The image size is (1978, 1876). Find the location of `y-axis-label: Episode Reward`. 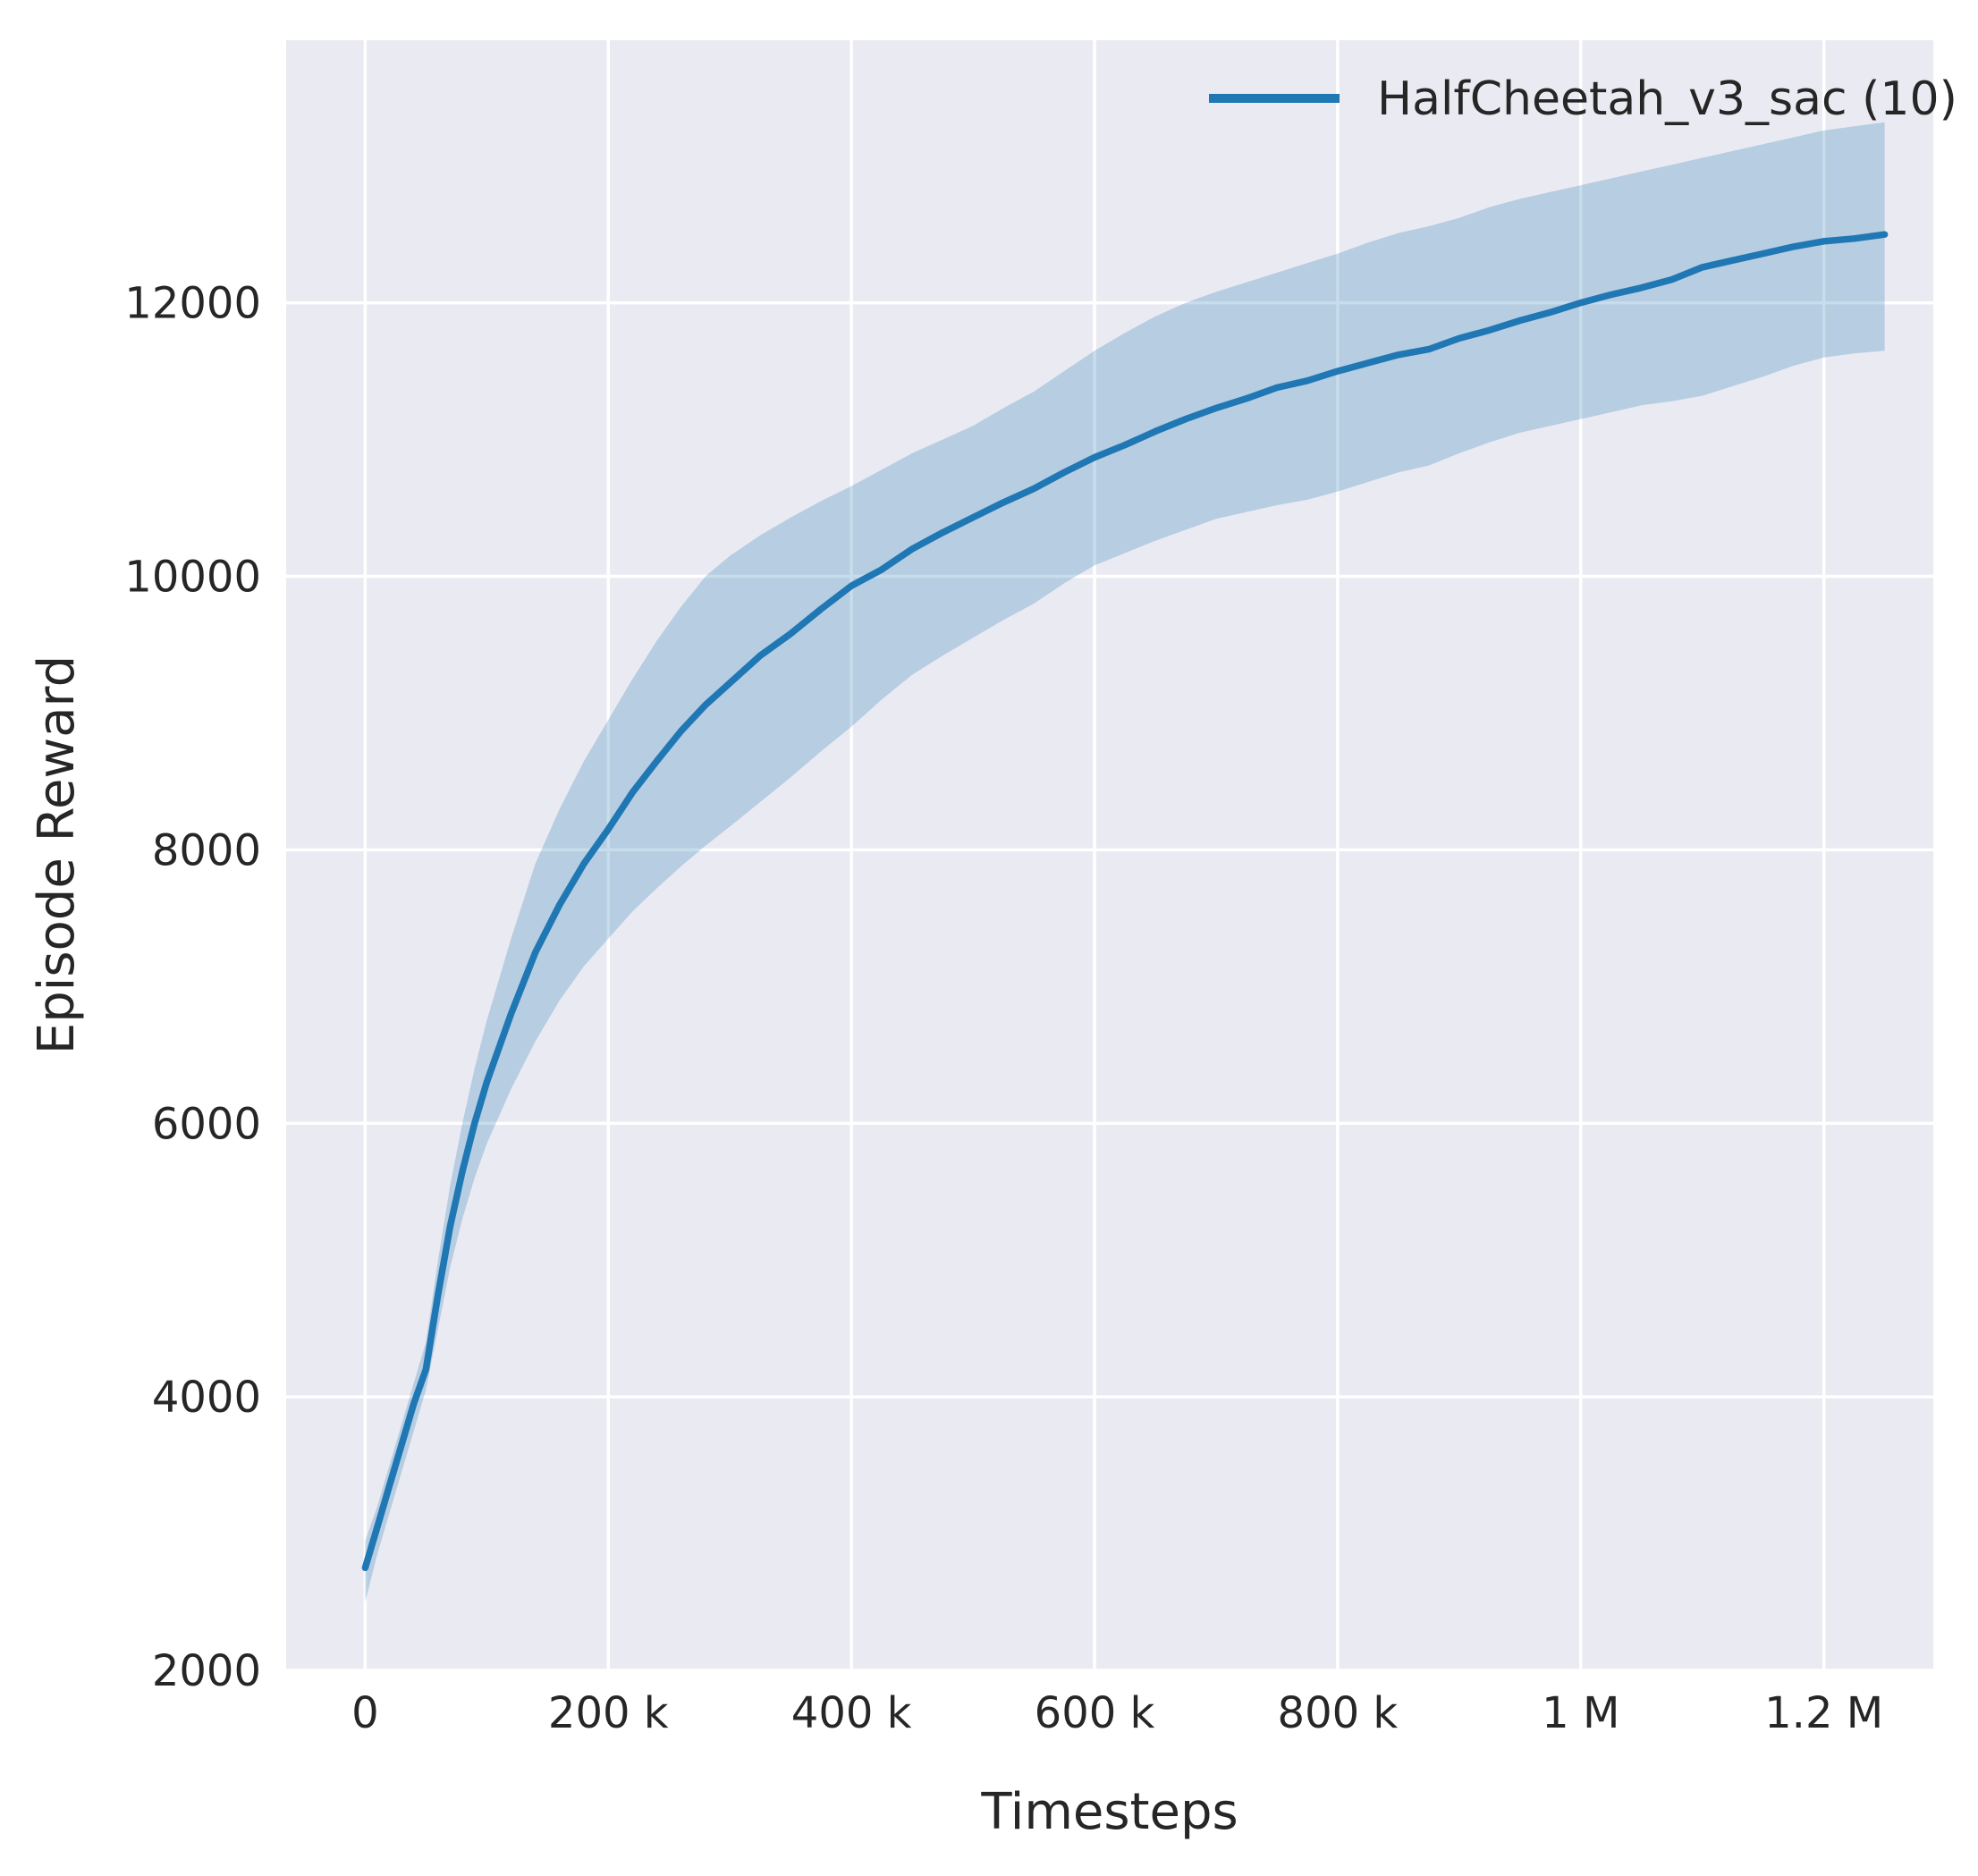

y-axis-label: Episode Reward is located at coordinates (57, 854).